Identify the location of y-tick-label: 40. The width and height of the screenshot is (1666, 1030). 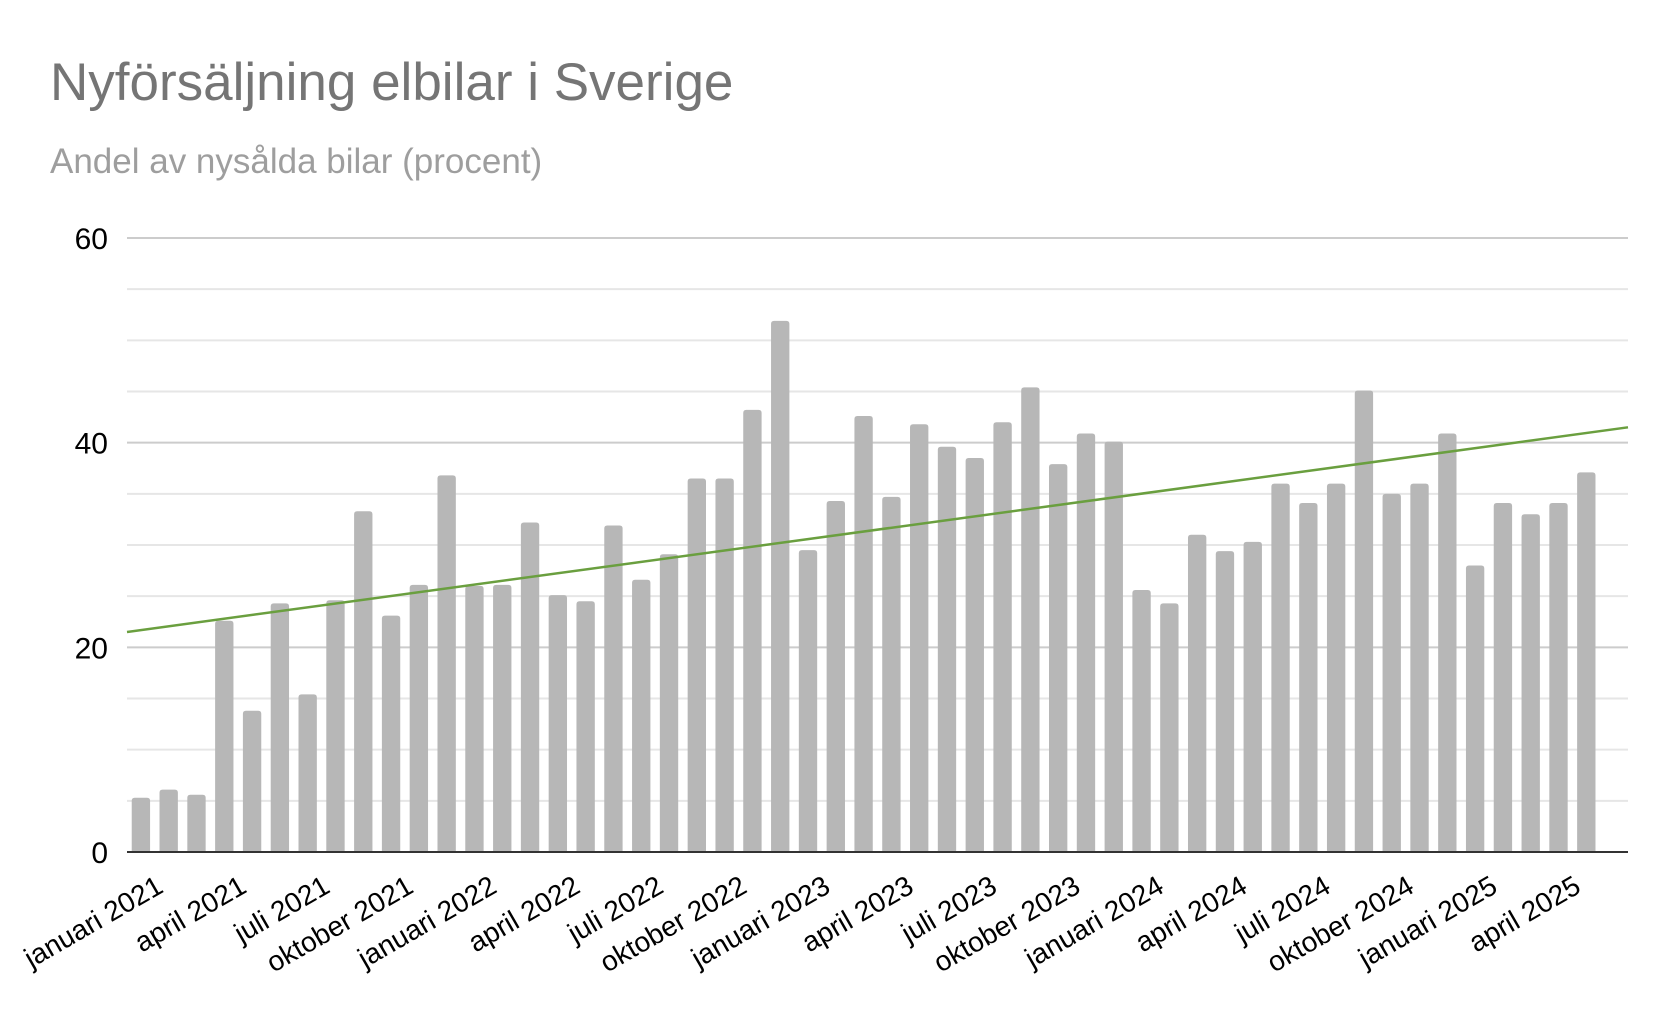
(91, 444).